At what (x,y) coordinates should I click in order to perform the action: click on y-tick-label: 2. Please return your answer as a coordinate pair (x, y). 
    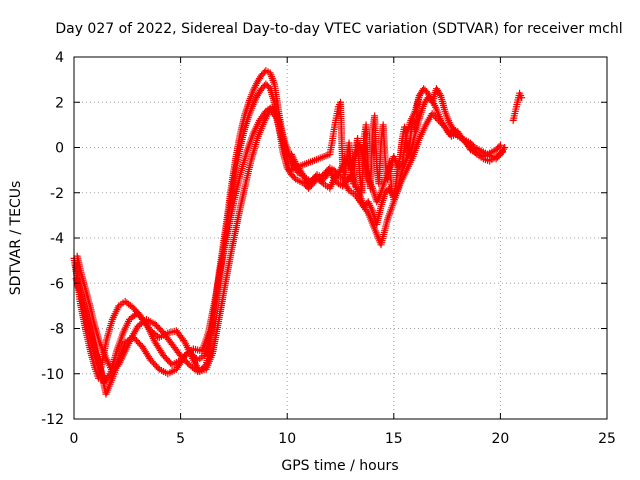
    Looking at the image, I should click on (59, 103).